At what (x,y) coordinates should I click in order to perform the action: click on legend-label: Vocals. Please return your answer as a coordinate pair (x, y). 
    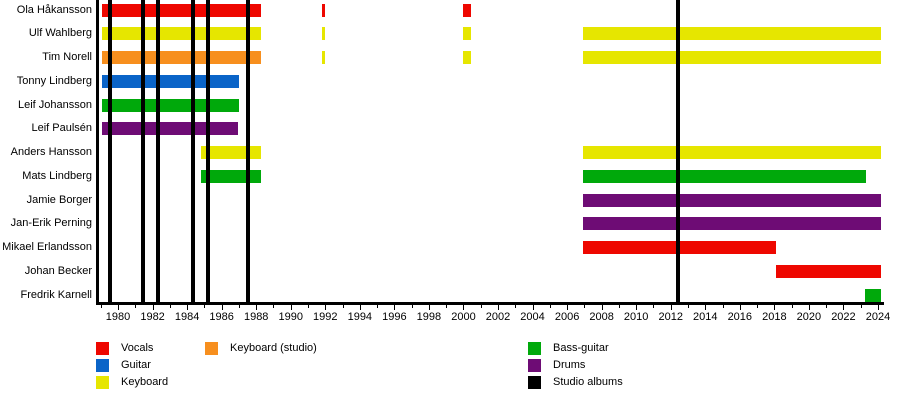
    Looking at the image, I should click on (137, 348).